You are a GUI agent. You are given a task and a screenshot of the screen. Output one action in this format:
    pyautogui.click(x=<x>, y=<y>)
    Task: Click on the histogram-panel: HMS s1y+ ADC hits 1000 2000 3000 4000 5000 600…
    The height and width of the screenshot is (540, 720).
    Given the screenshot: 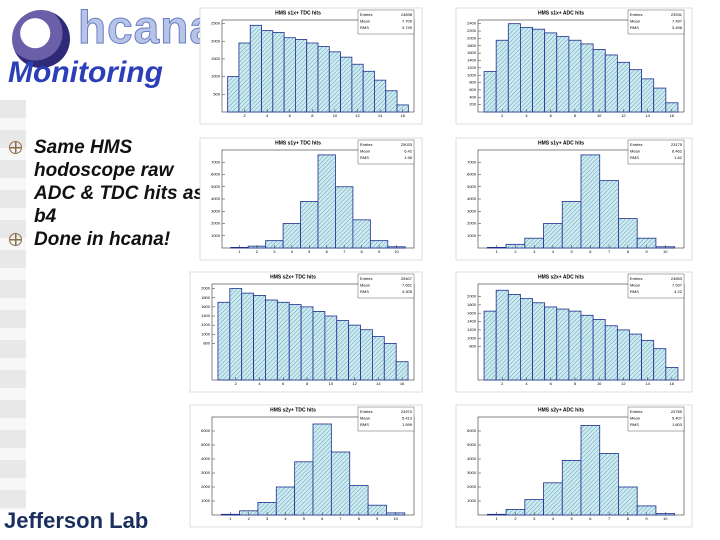 What is the action you would take?
    pyautogui.click(x=574, y=199)
    